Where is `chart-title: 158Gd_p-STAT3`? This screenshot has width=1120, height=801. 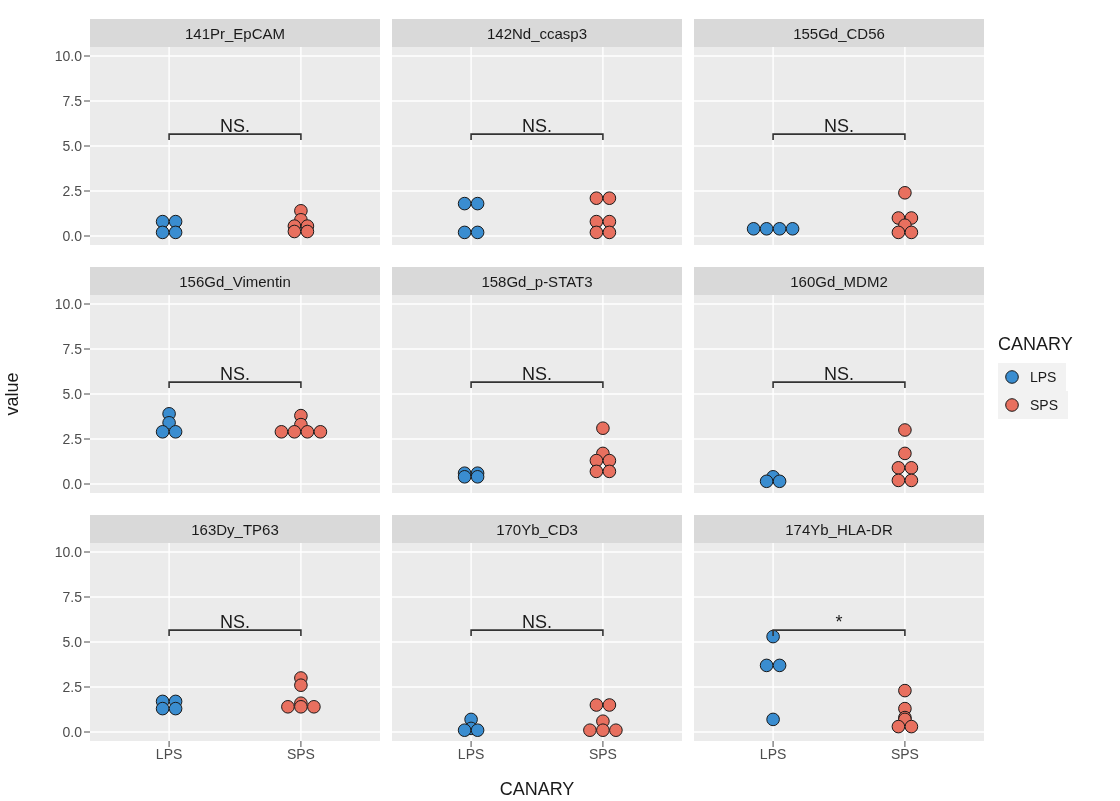 chart-title: 158Gd_p-STAT3 is located at coordinates (537, 281).